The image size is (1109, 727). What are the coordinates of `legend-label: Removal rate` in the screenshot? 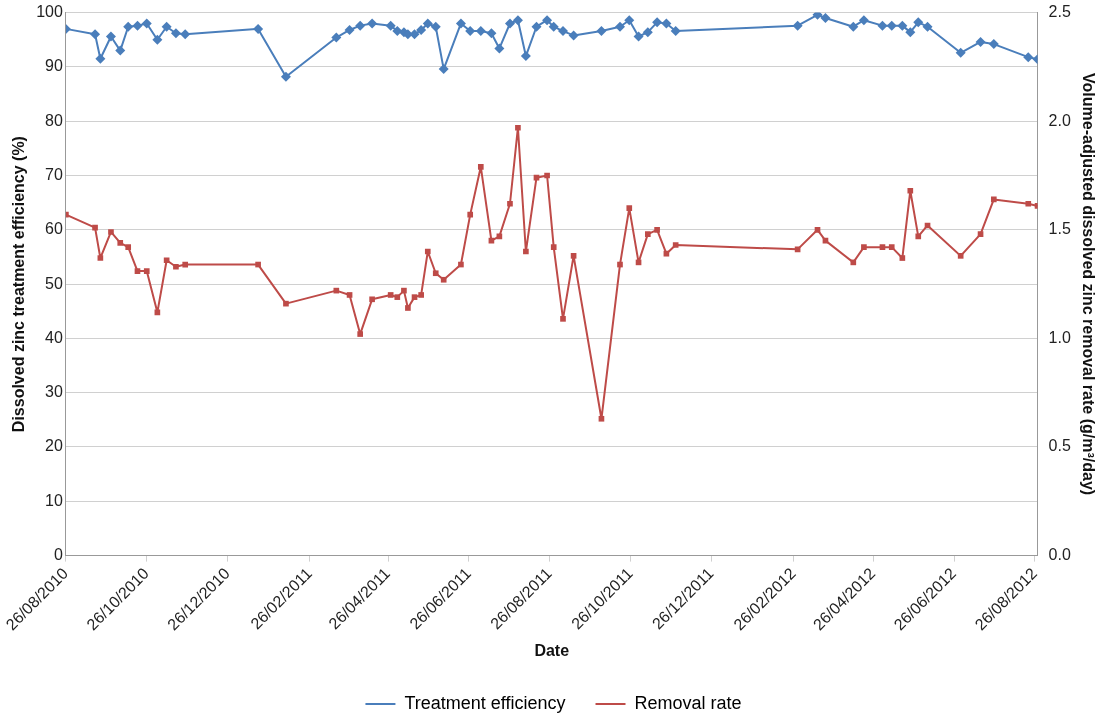 It's located at (688, 702).